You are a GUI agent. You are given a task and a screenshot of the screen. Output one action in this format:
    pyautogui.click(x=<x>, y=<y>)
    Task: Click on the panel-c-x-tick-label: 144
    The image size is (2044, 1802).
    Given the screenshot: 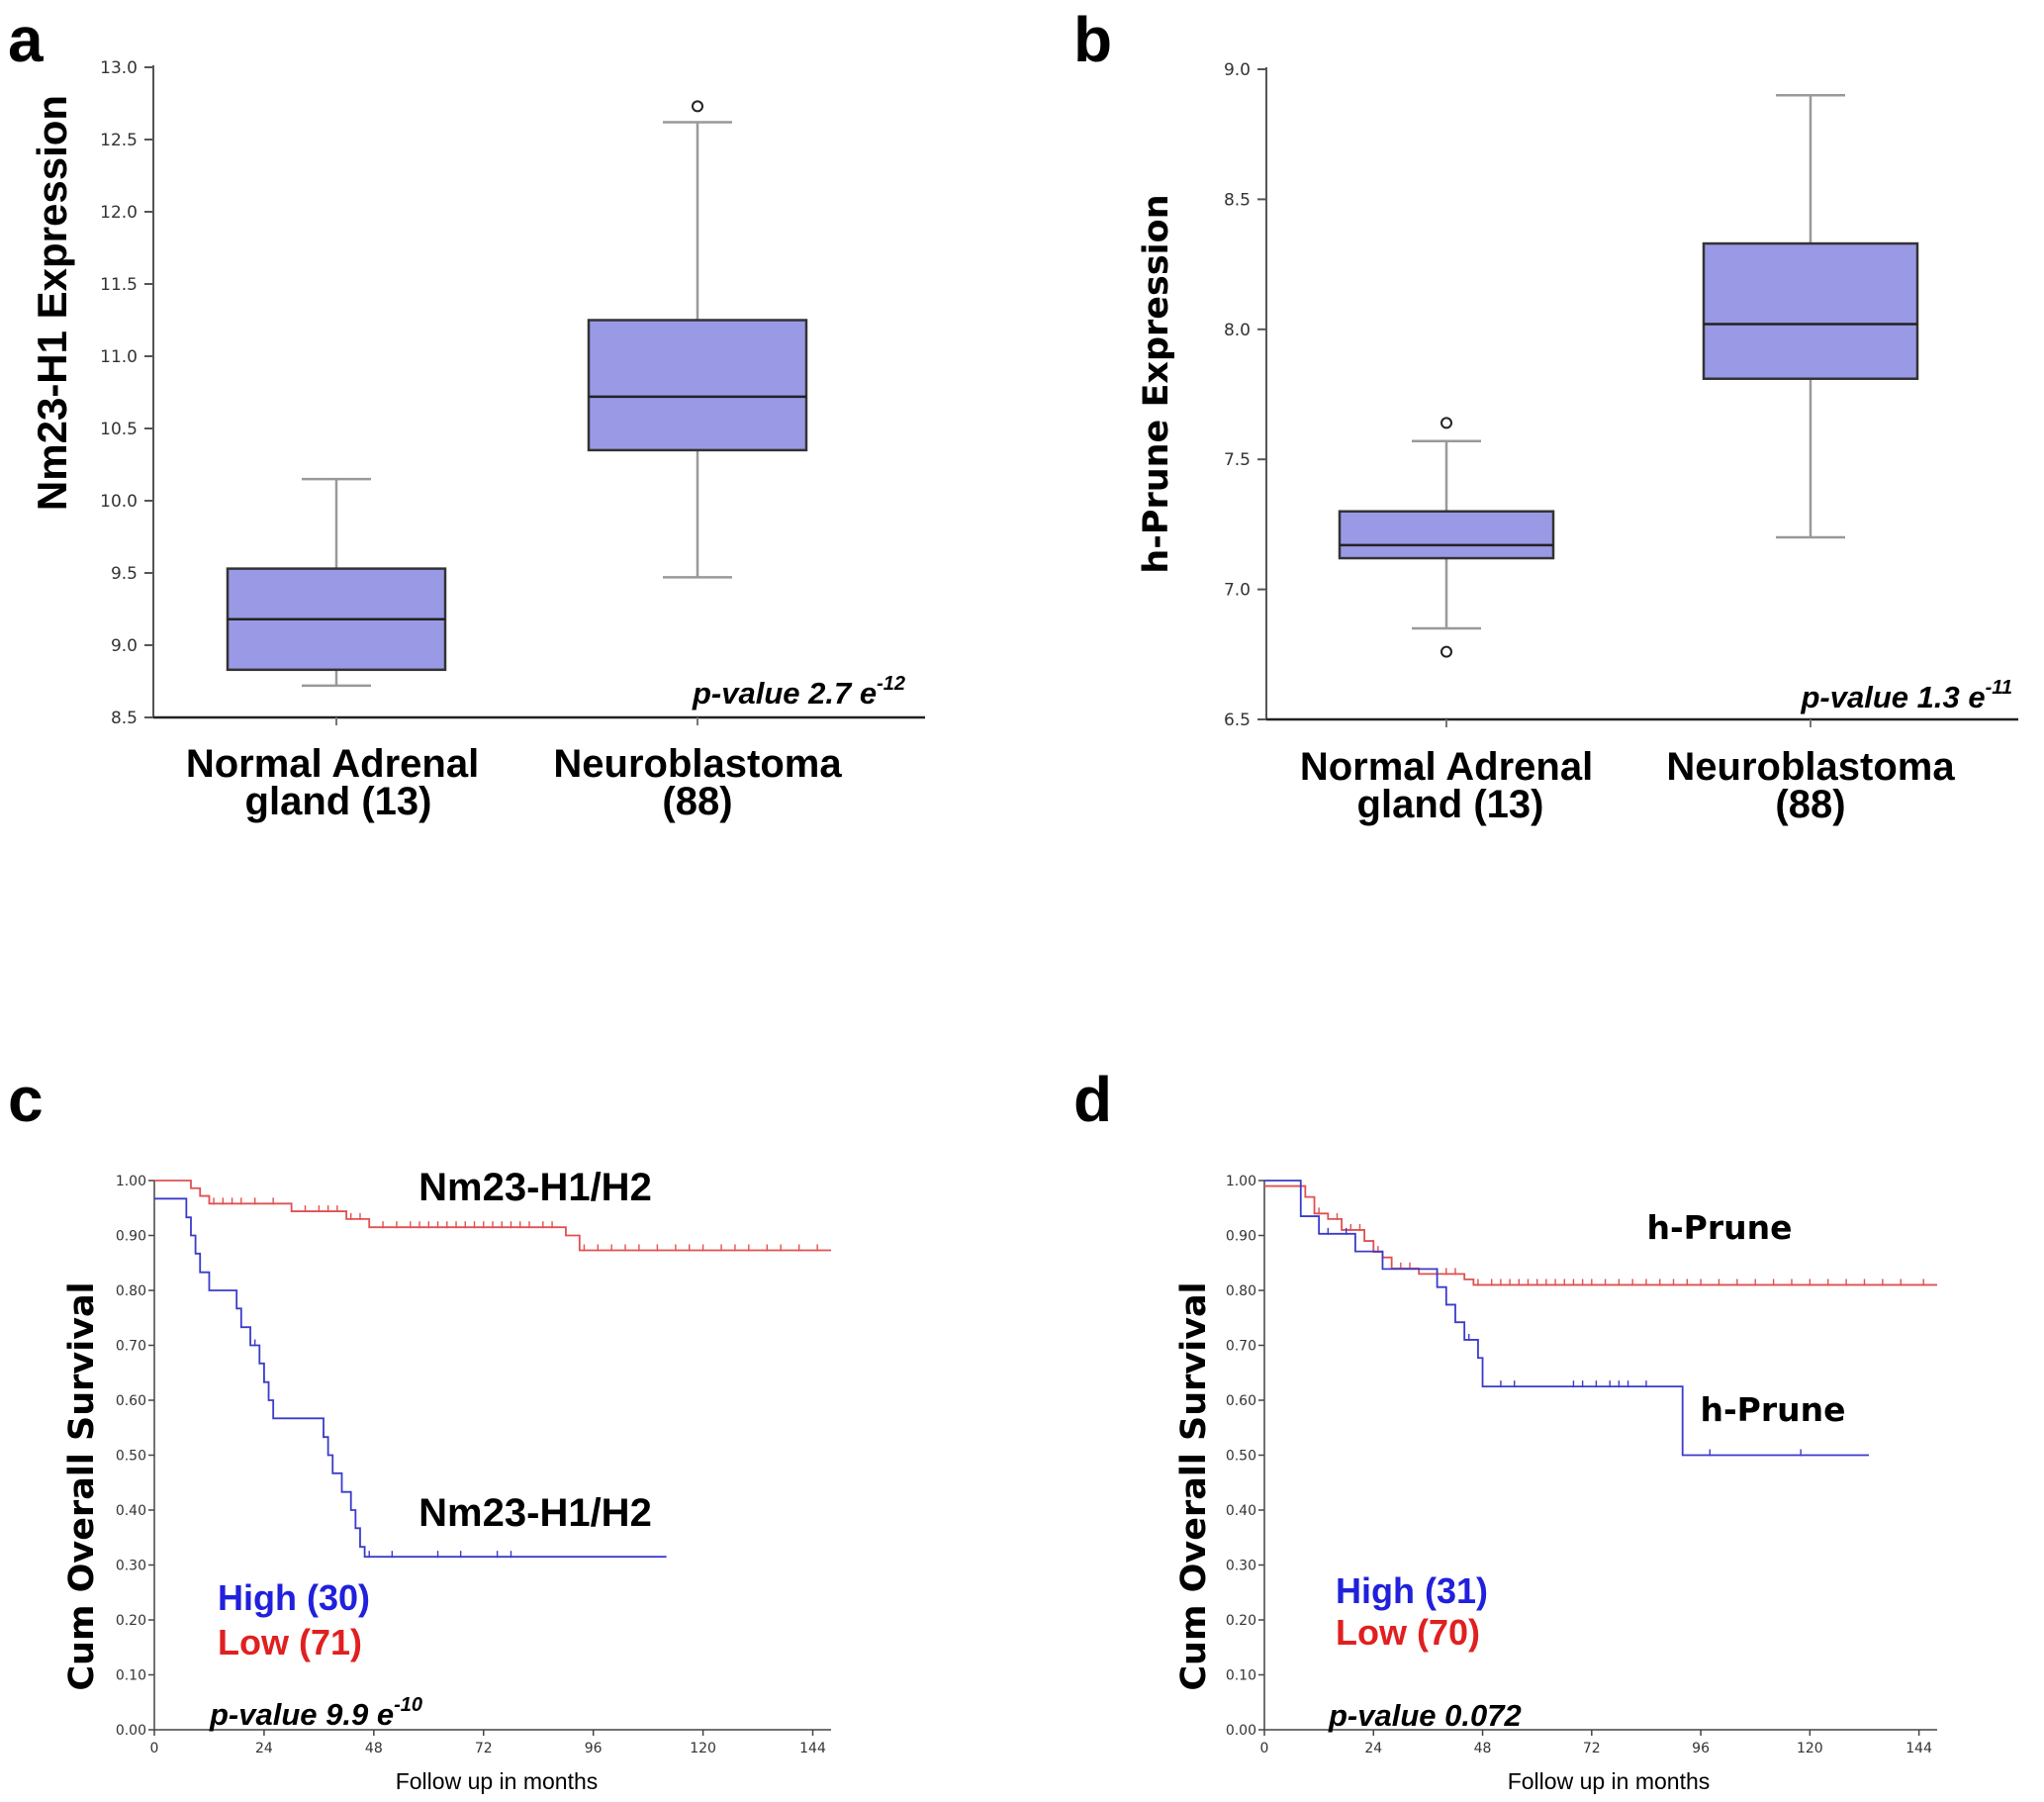 What is the action you would take?
    pyautogui.click(x=812, y=1748)
    